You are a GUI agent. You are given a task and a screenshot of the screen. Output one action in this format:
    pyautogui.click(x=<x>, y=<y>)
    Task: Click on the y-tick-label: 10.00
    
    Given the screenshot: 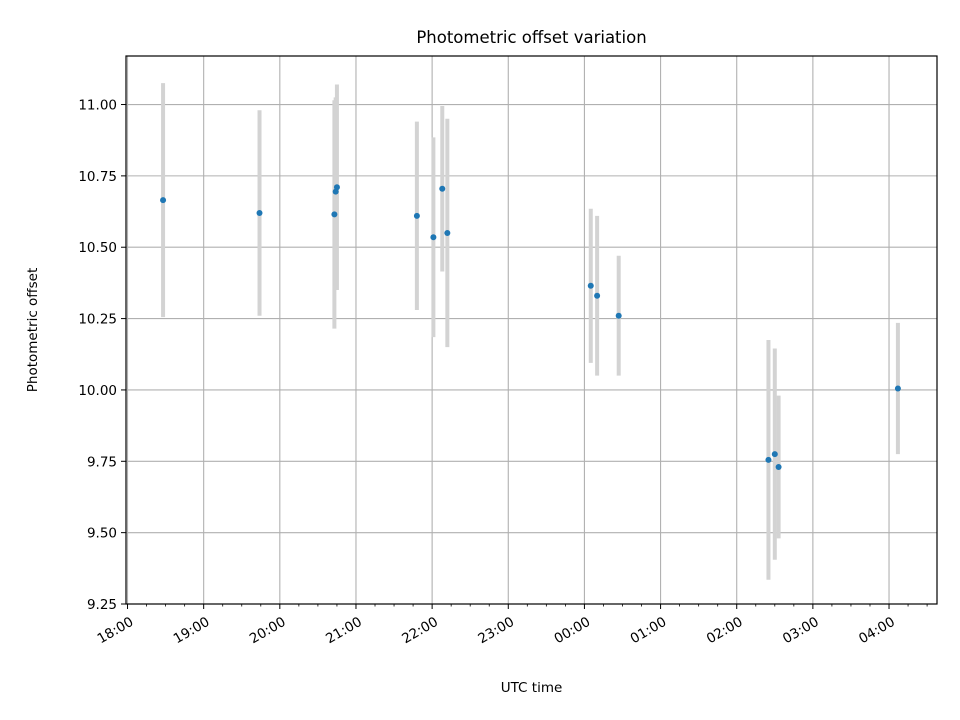 What is the action you would take?
    pyautogui.click(x=97, y=391)
    